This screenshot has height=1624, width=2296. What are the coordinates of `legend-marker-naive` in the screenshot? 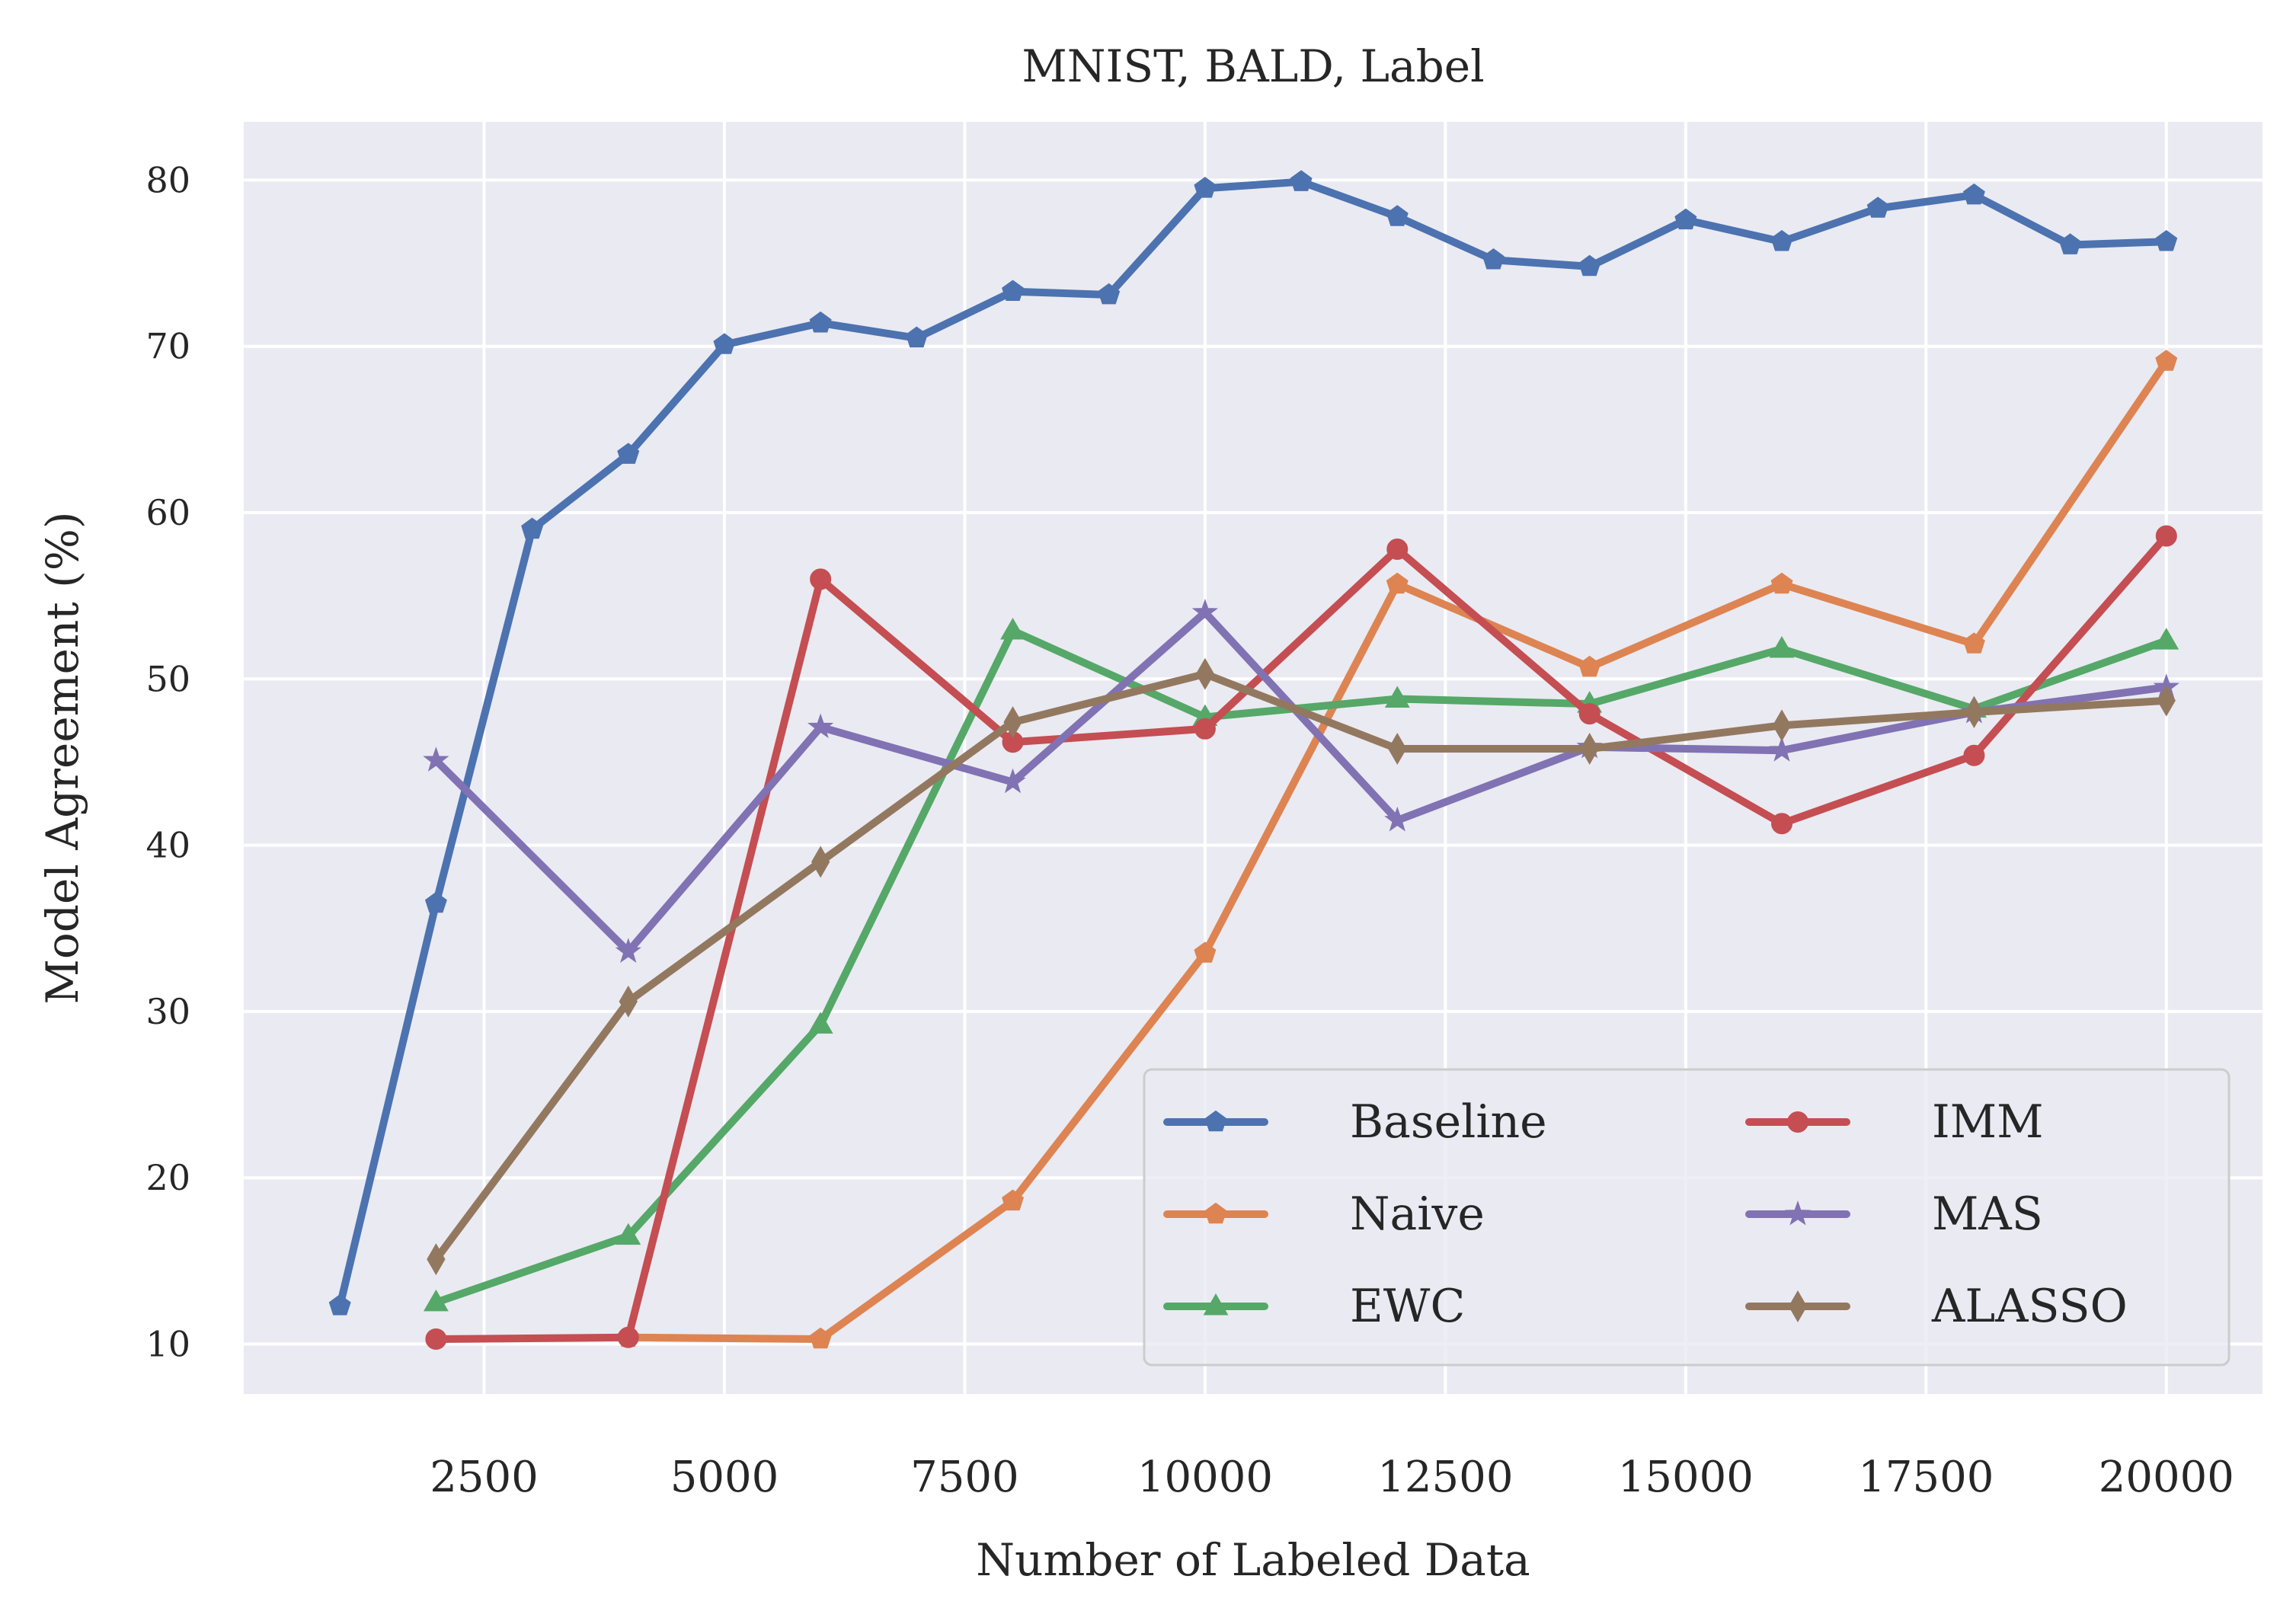 It's located at (1215, 1213).